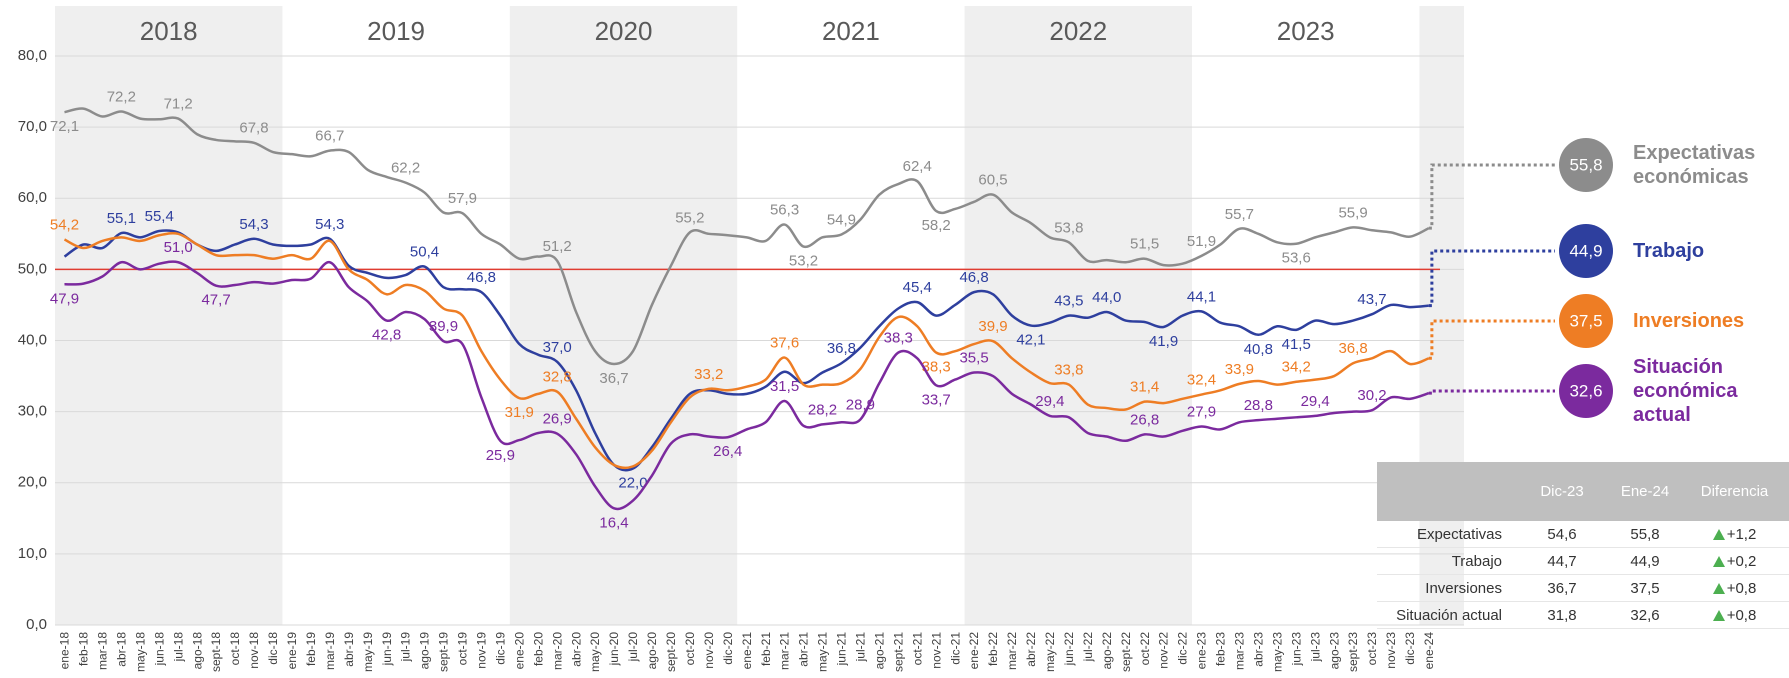 This screenshot has width=1789, height=678. I want to click on x-tick-label: oct-19, so click(463, 649).